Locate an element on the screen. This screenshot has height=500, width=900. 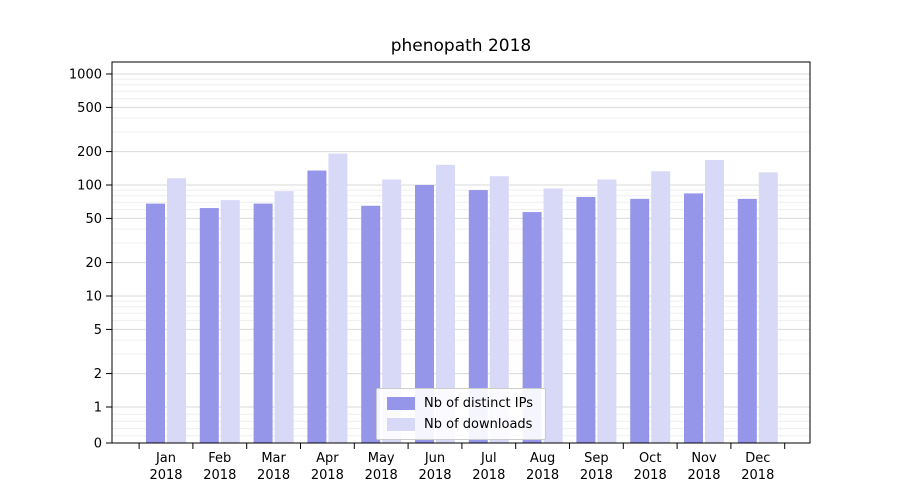
bar-downloads-oct is located at coordinates (661, 307).